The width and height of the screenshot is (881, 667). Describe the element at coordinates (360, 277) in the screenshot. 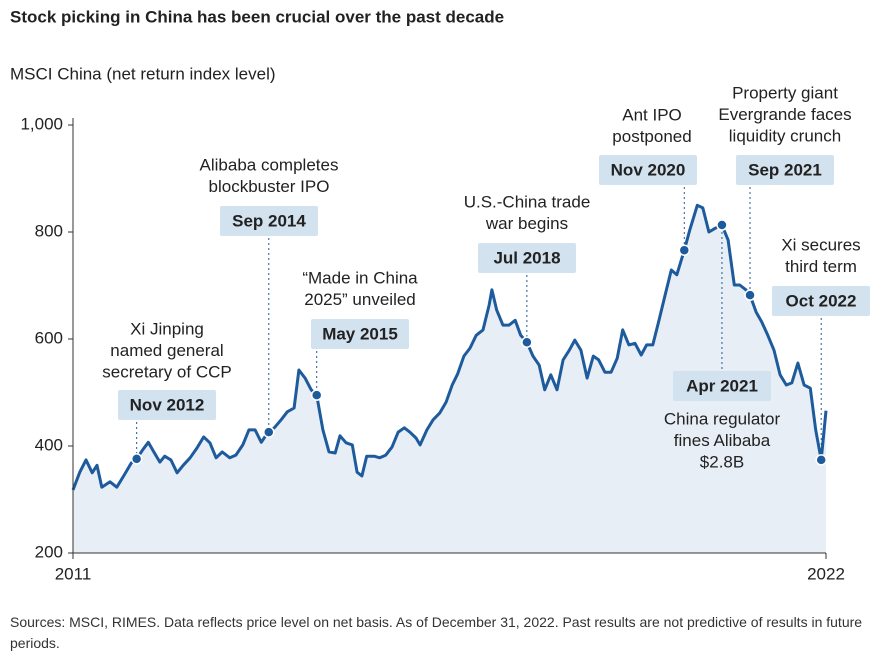

I see `annotation-text: “Made in China` at that location.